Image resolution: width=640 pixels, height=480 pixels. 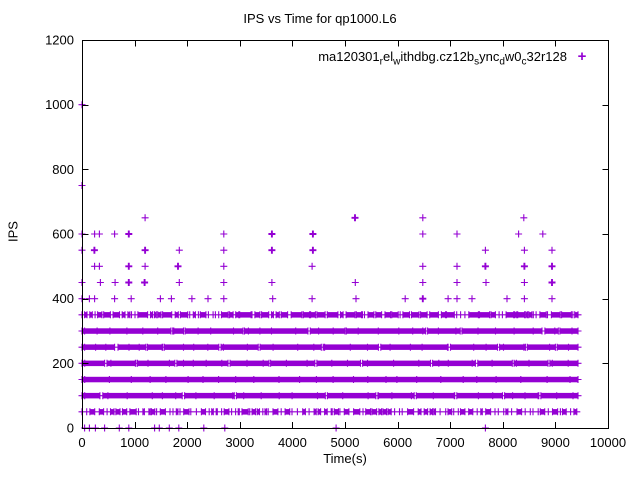 I want to click on y-tick-label: 1200, so click(x=59, y=40).